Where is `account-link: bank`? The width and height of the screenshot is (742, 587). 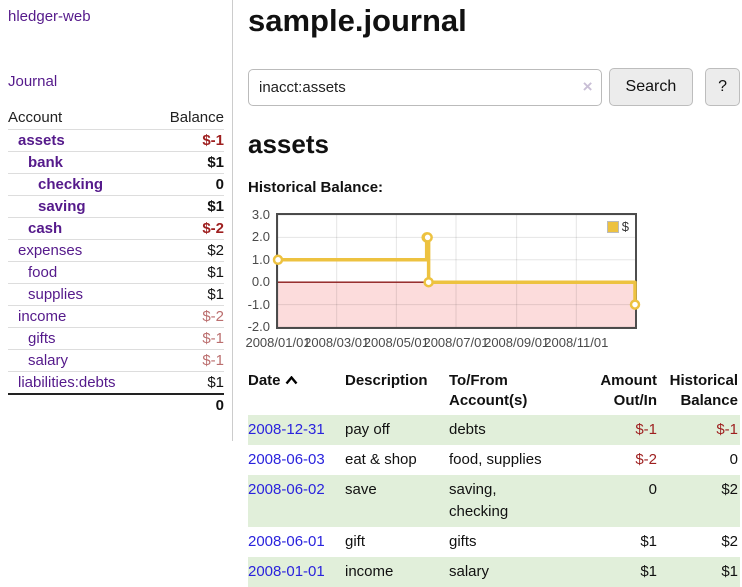 account-link: bank is located at coordinates (46, 162).